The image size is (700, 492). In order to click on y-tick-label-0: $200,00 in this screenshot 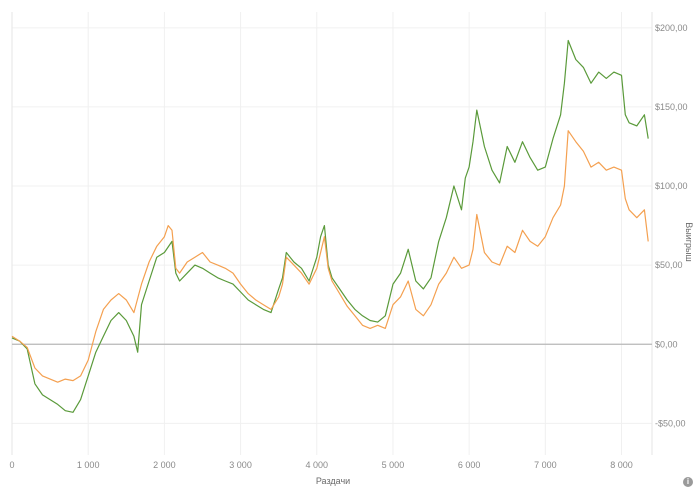, I will do `click(671, 28)`.